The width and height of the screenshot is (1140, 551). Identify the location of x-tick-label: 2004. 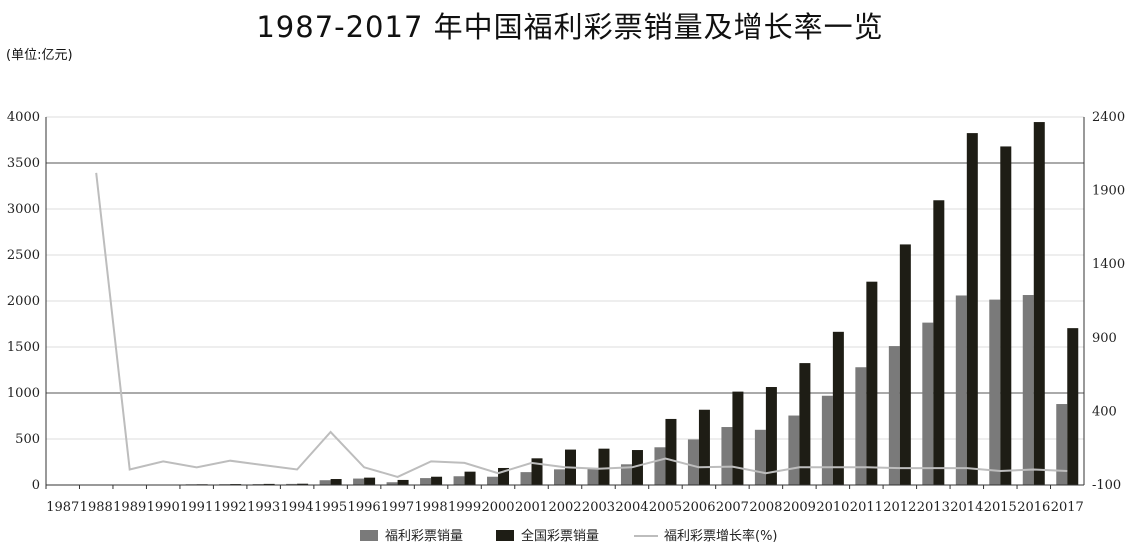
(631, 507).